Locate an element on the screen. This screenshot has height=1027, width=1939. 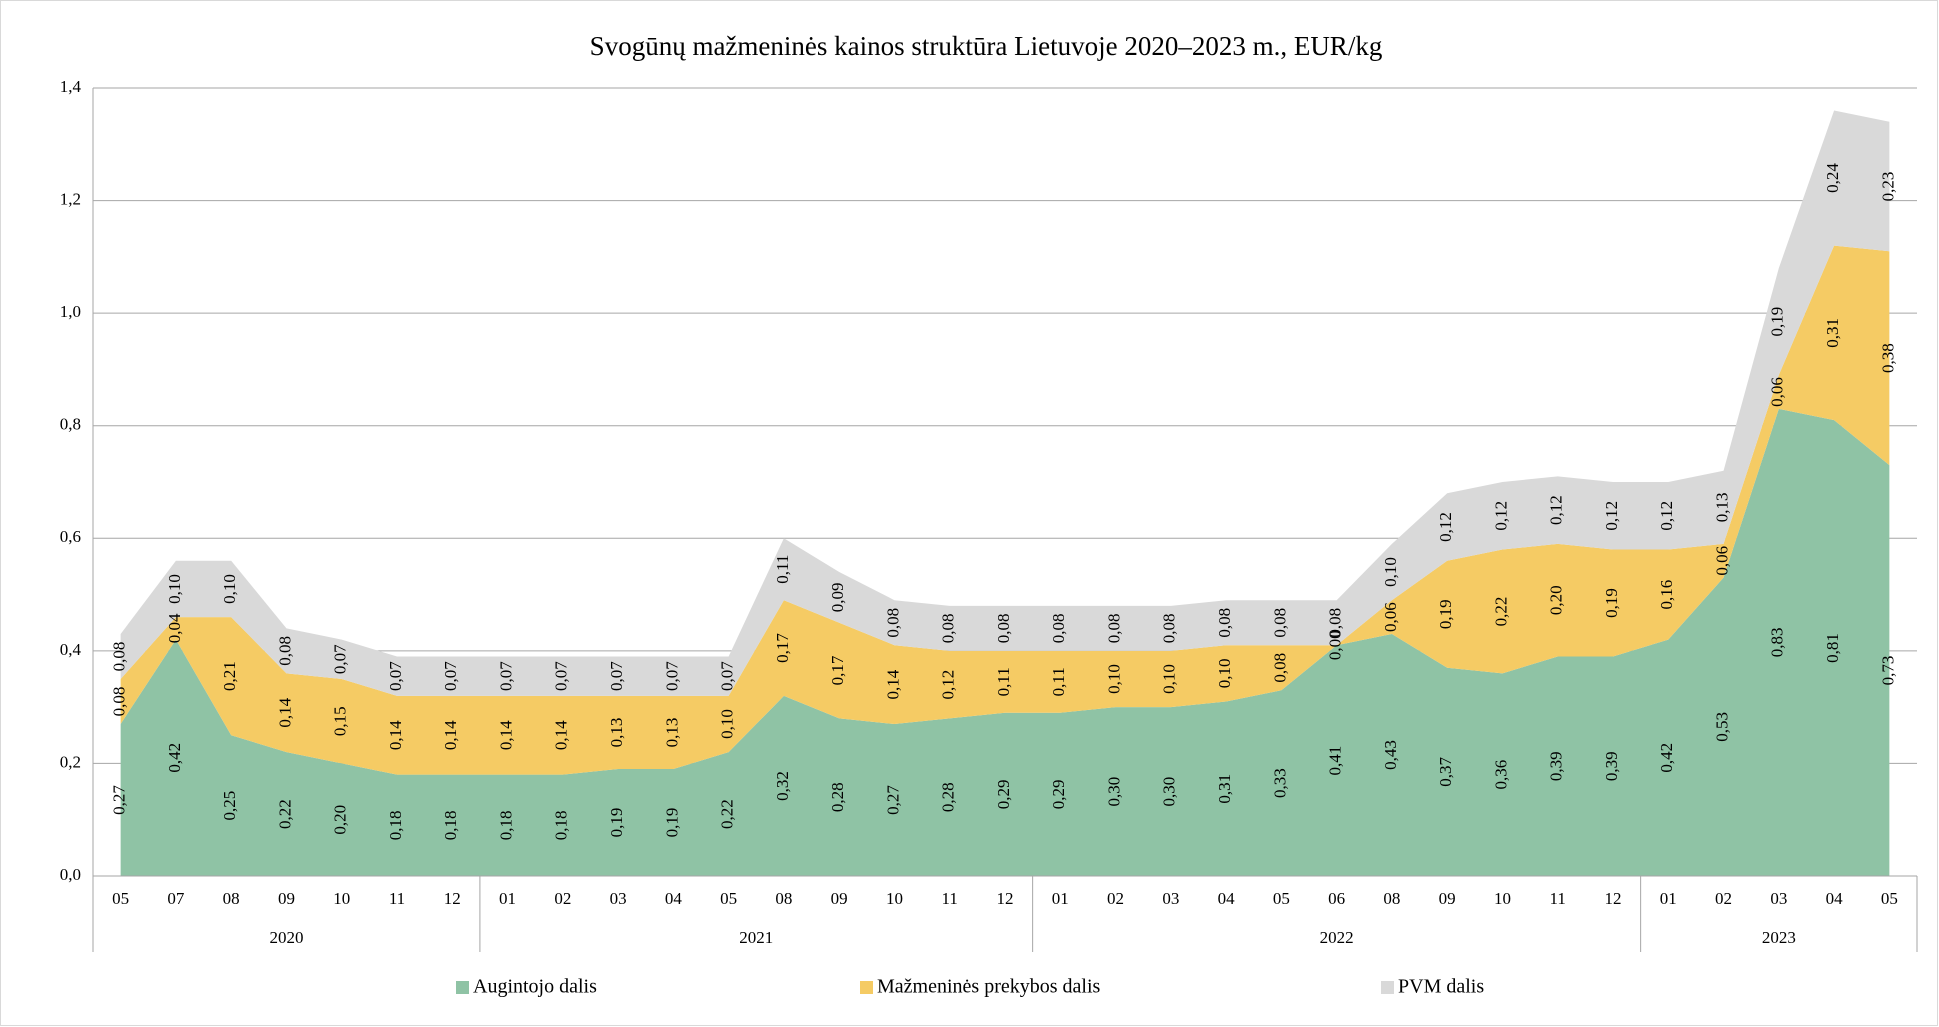
legend-label: PVM dalis is located at coordinates (1441, 987).